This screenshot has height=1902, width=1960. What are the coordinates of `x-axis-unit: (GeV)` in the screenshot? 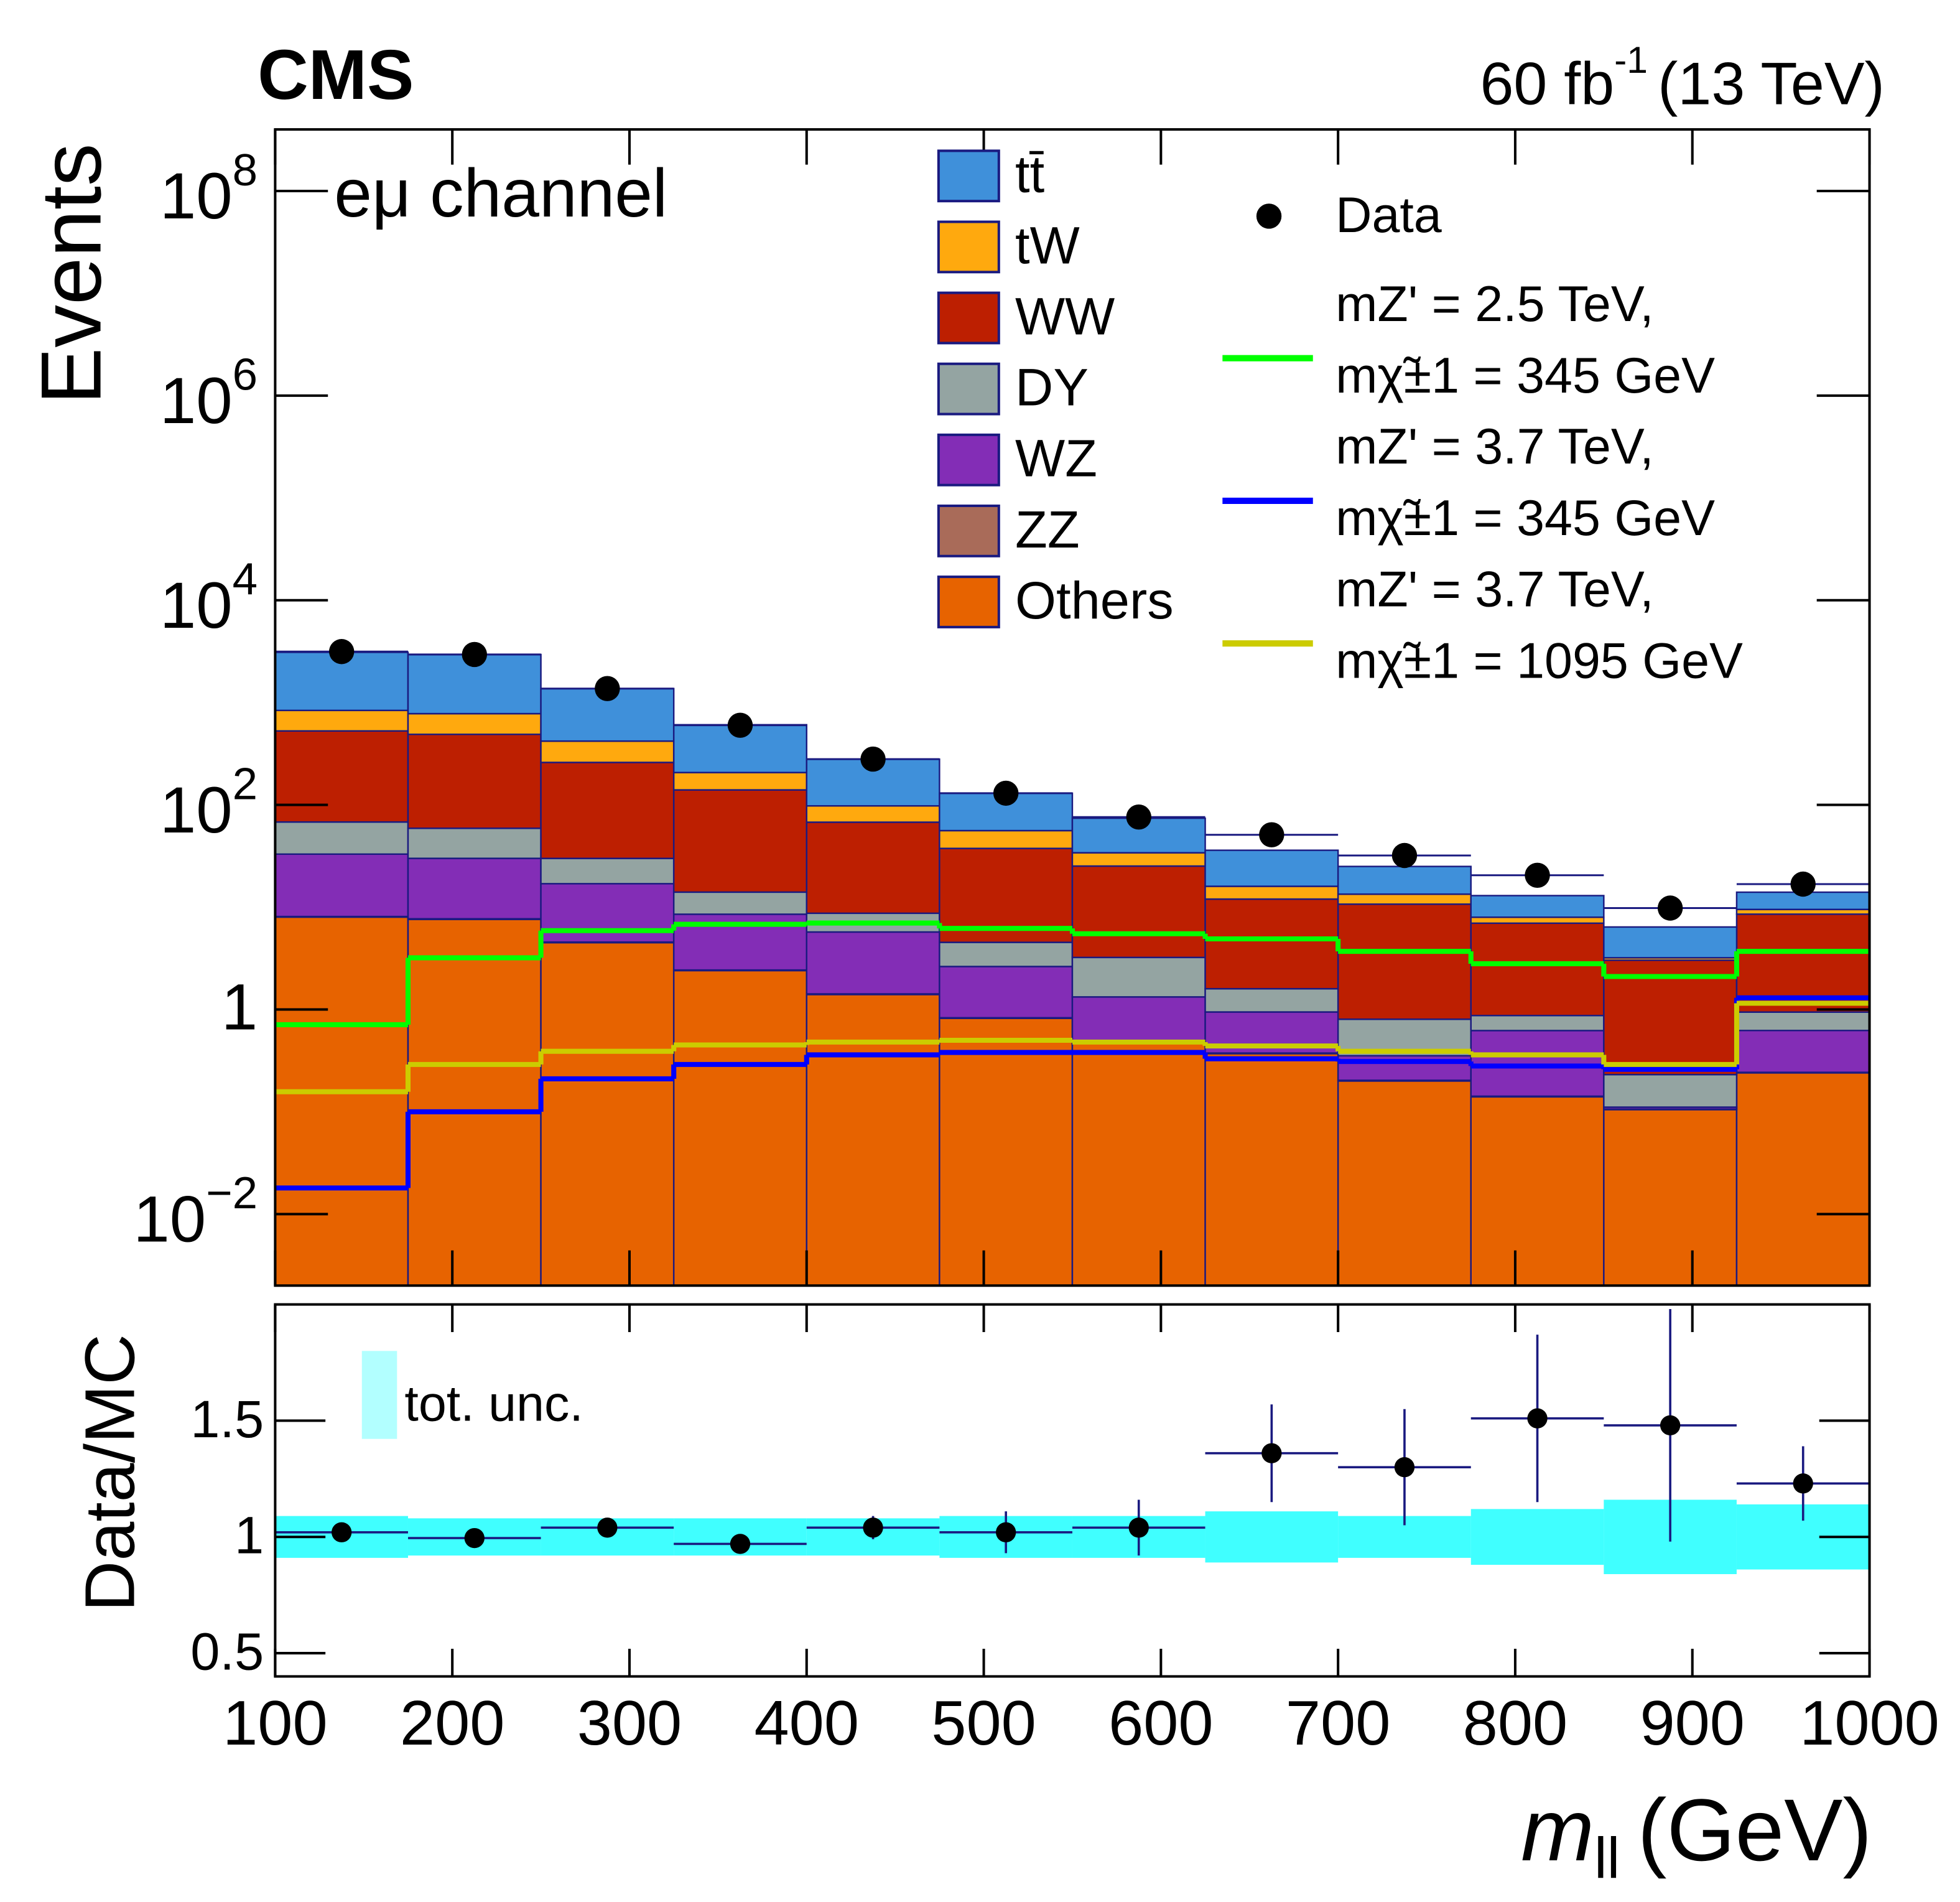 It's located at (1755, 1830).